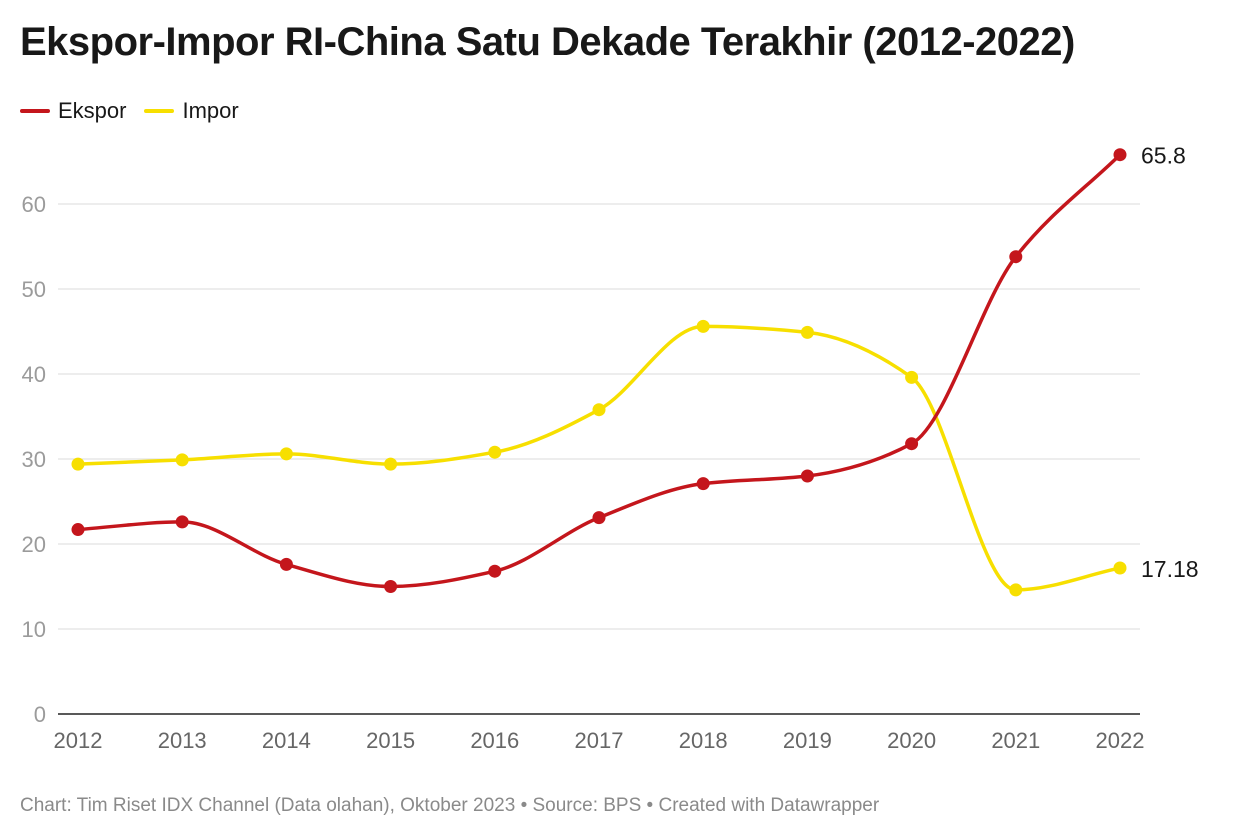 The height and width of the screenshot is (840, 1240). What do you see at coordinates (182, 740) in the screenshot?
I see `x-tick-label: 2013` at bounding box center [182, 740].